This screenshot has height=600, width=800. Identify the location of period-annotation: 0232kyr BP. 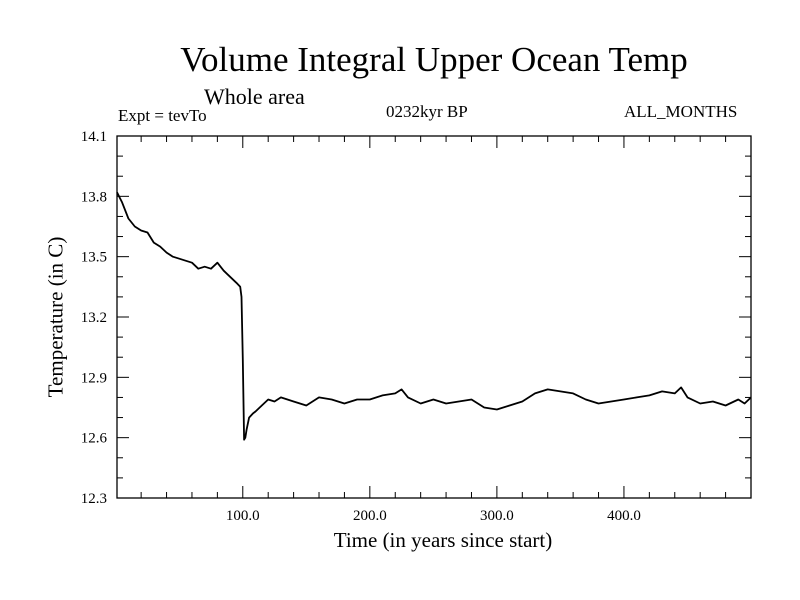
(427, 111).